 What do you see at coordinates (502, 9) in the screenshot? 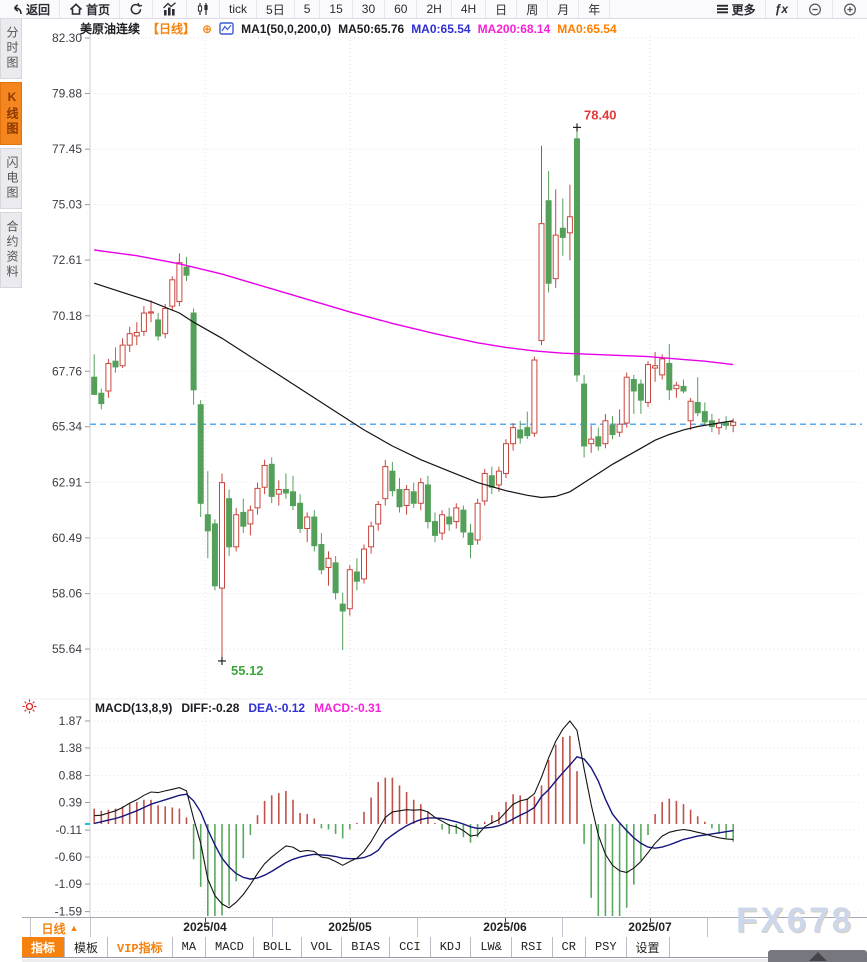
I see `topbar-item-day: 日` at bounding box center [502, 9].